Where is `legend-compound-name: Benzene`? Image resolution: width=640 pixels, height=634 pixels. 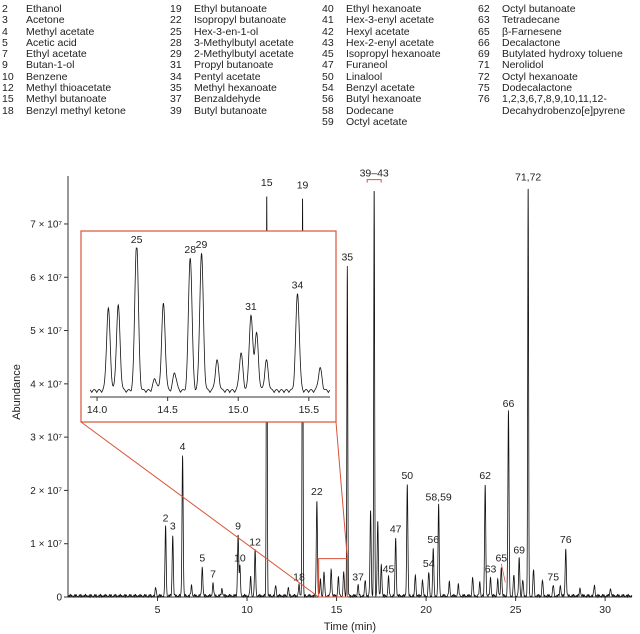 legend-compound-name: Benzene is located at coordinates (47, 76).